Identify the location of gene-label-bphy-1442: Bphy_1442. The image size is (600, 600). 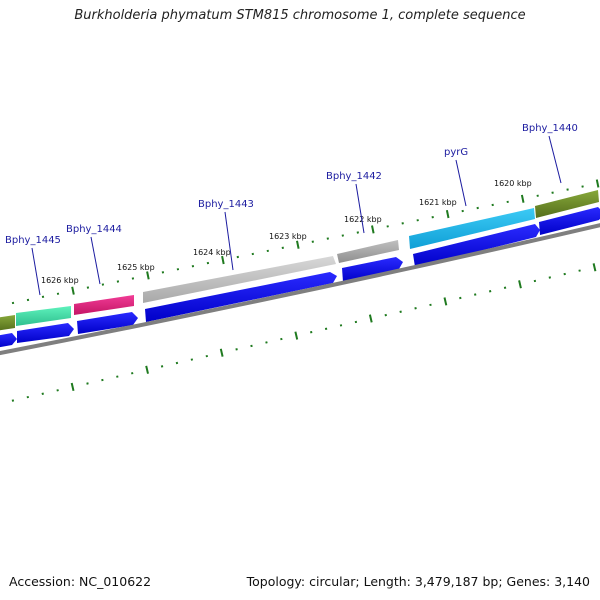
(354, 176).